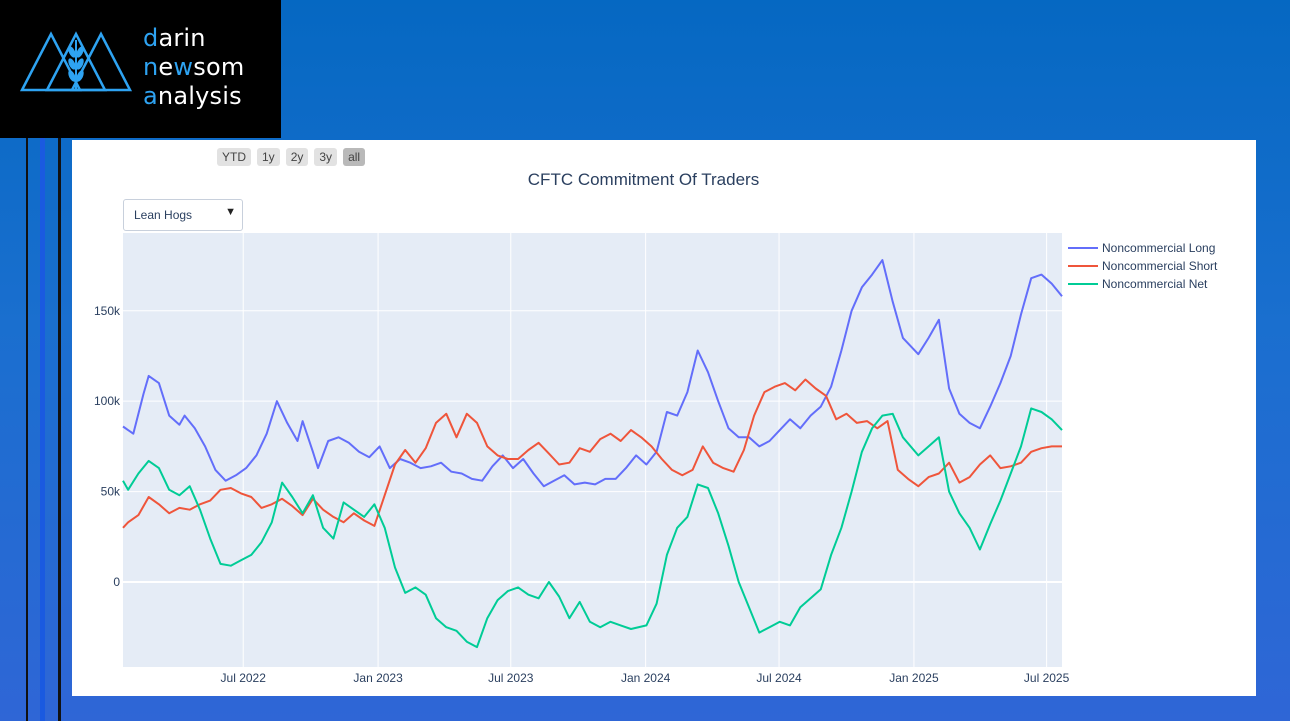  I want to click on x-tick-label: Jan 2024, so click(646, 678).